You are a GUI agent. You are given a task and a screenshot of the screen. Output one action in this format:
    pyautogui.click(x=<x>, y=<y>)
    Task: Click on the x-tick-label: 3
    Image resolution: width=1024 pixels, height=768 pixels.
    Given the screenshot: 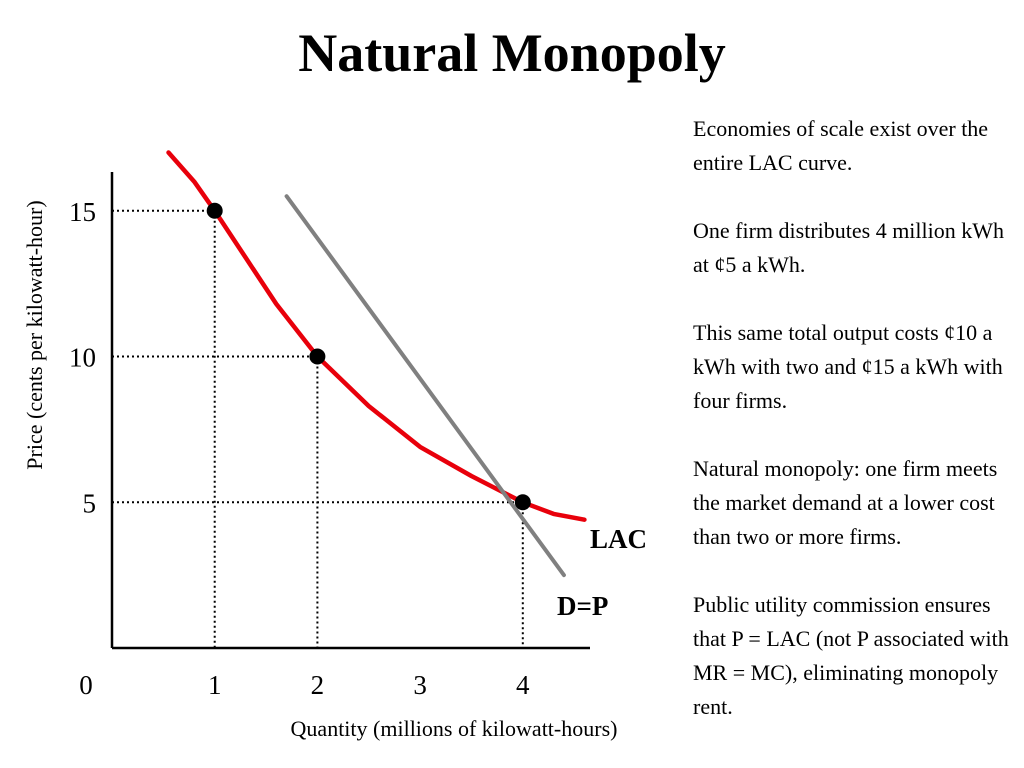 What is the action you would take?
    pyautogui.click(x=420, y=685)
    